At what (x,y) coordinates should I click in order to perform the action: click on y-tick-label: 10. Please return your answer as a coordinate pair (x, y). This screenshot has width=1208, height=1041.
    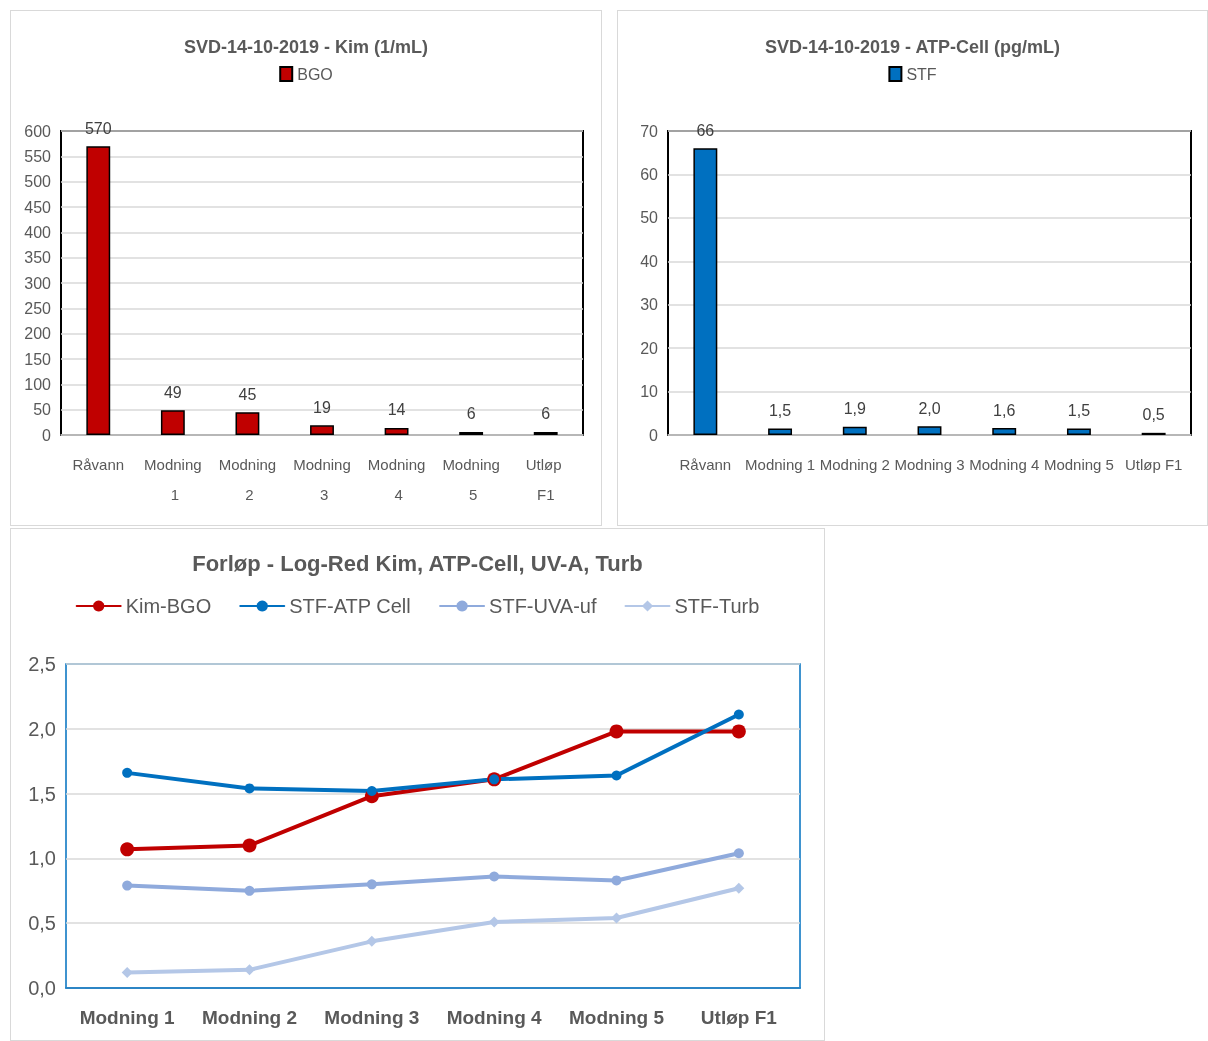
    Looking at the image, I should click on (649, 392).